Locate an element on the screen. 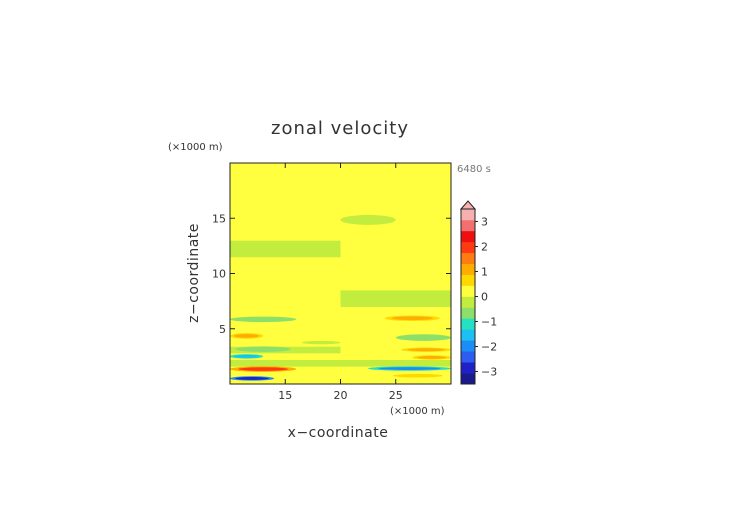  colorbar: 3 2 1 0 −1 −2 −3 is located at coordinates (478, 292).